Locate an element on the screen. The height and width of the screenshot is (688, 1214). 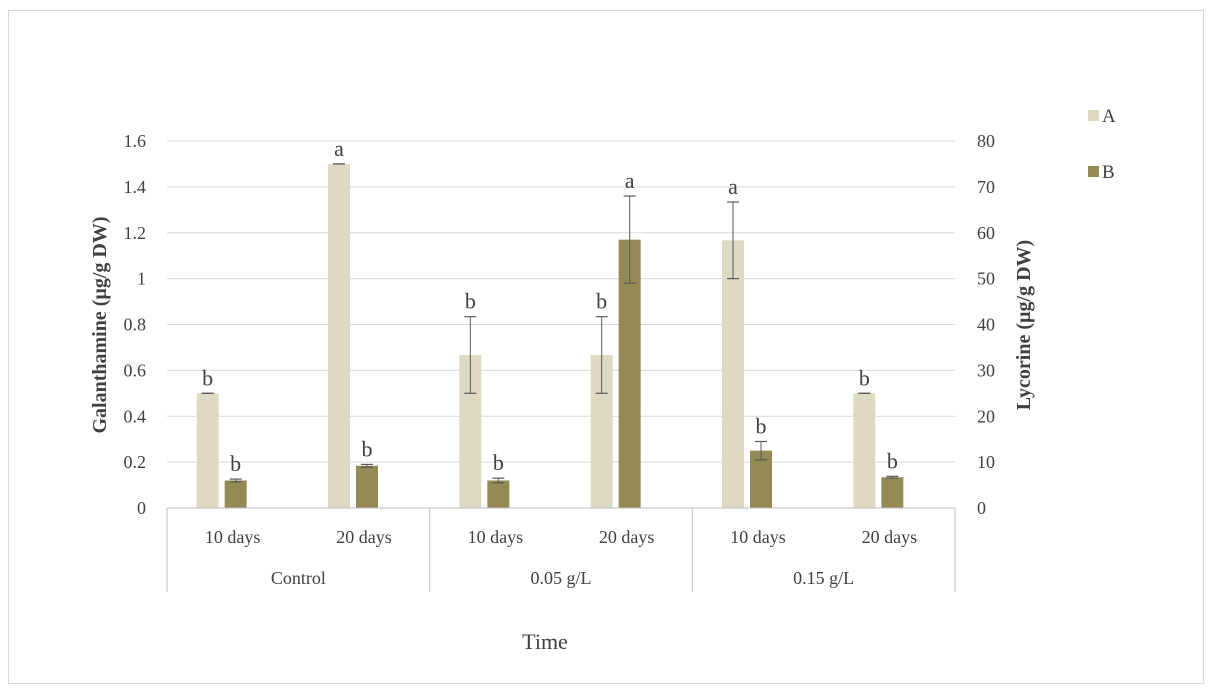
legend-swatch-a is located at coordinates (1093, 115).